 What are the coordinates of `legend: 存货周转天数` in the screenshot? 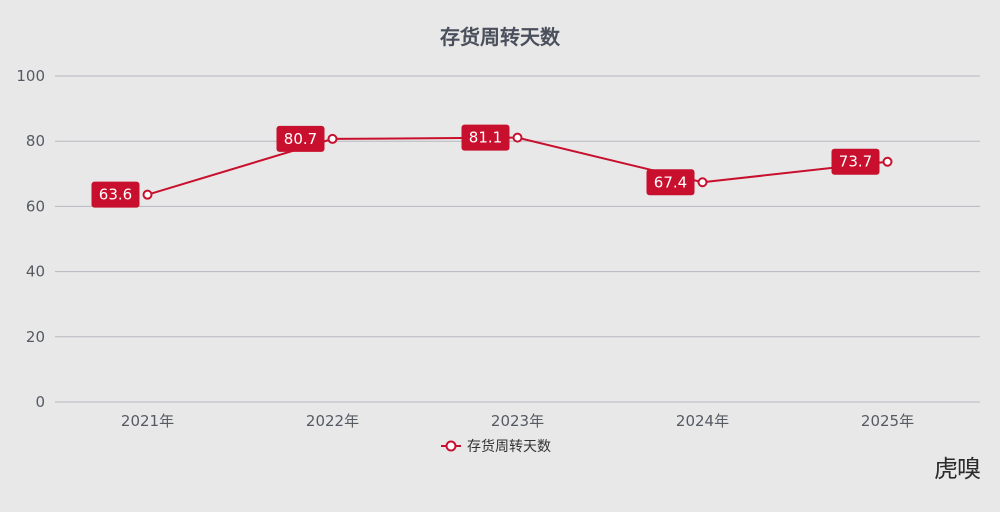 It's located at (496, 446).